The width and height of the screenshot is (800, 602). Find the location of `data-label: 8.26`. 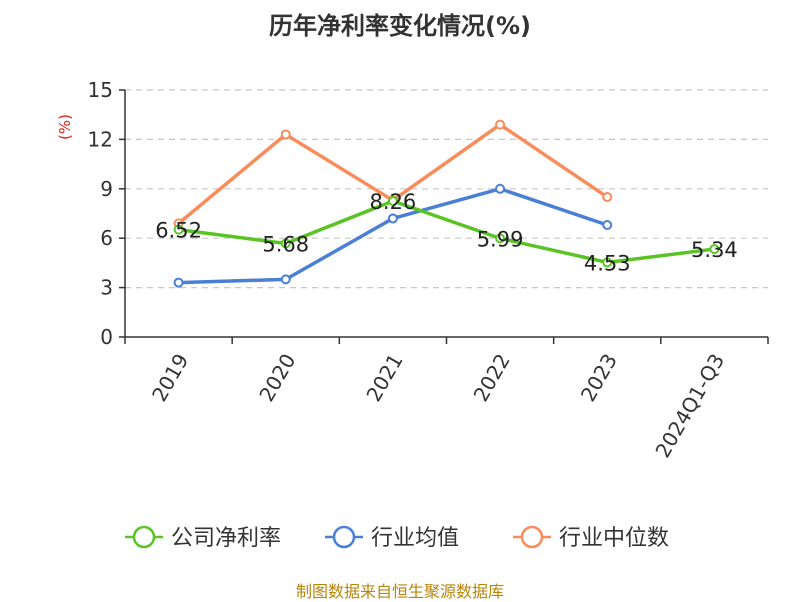

data-label: 8.26 is located at coordinates (393, 202).